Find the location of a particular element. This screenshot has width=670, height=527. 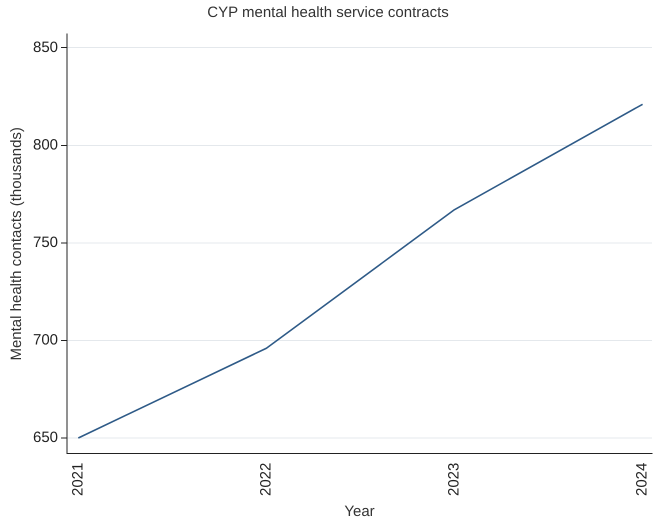

y-tick-label: 800 is located at coordinates (45, 145).